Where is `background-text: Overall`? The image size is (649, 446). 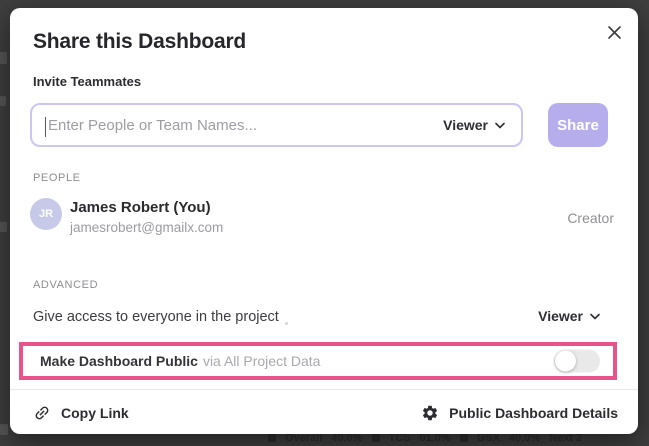 background-text: Overall is located at coordinates (304, 438).